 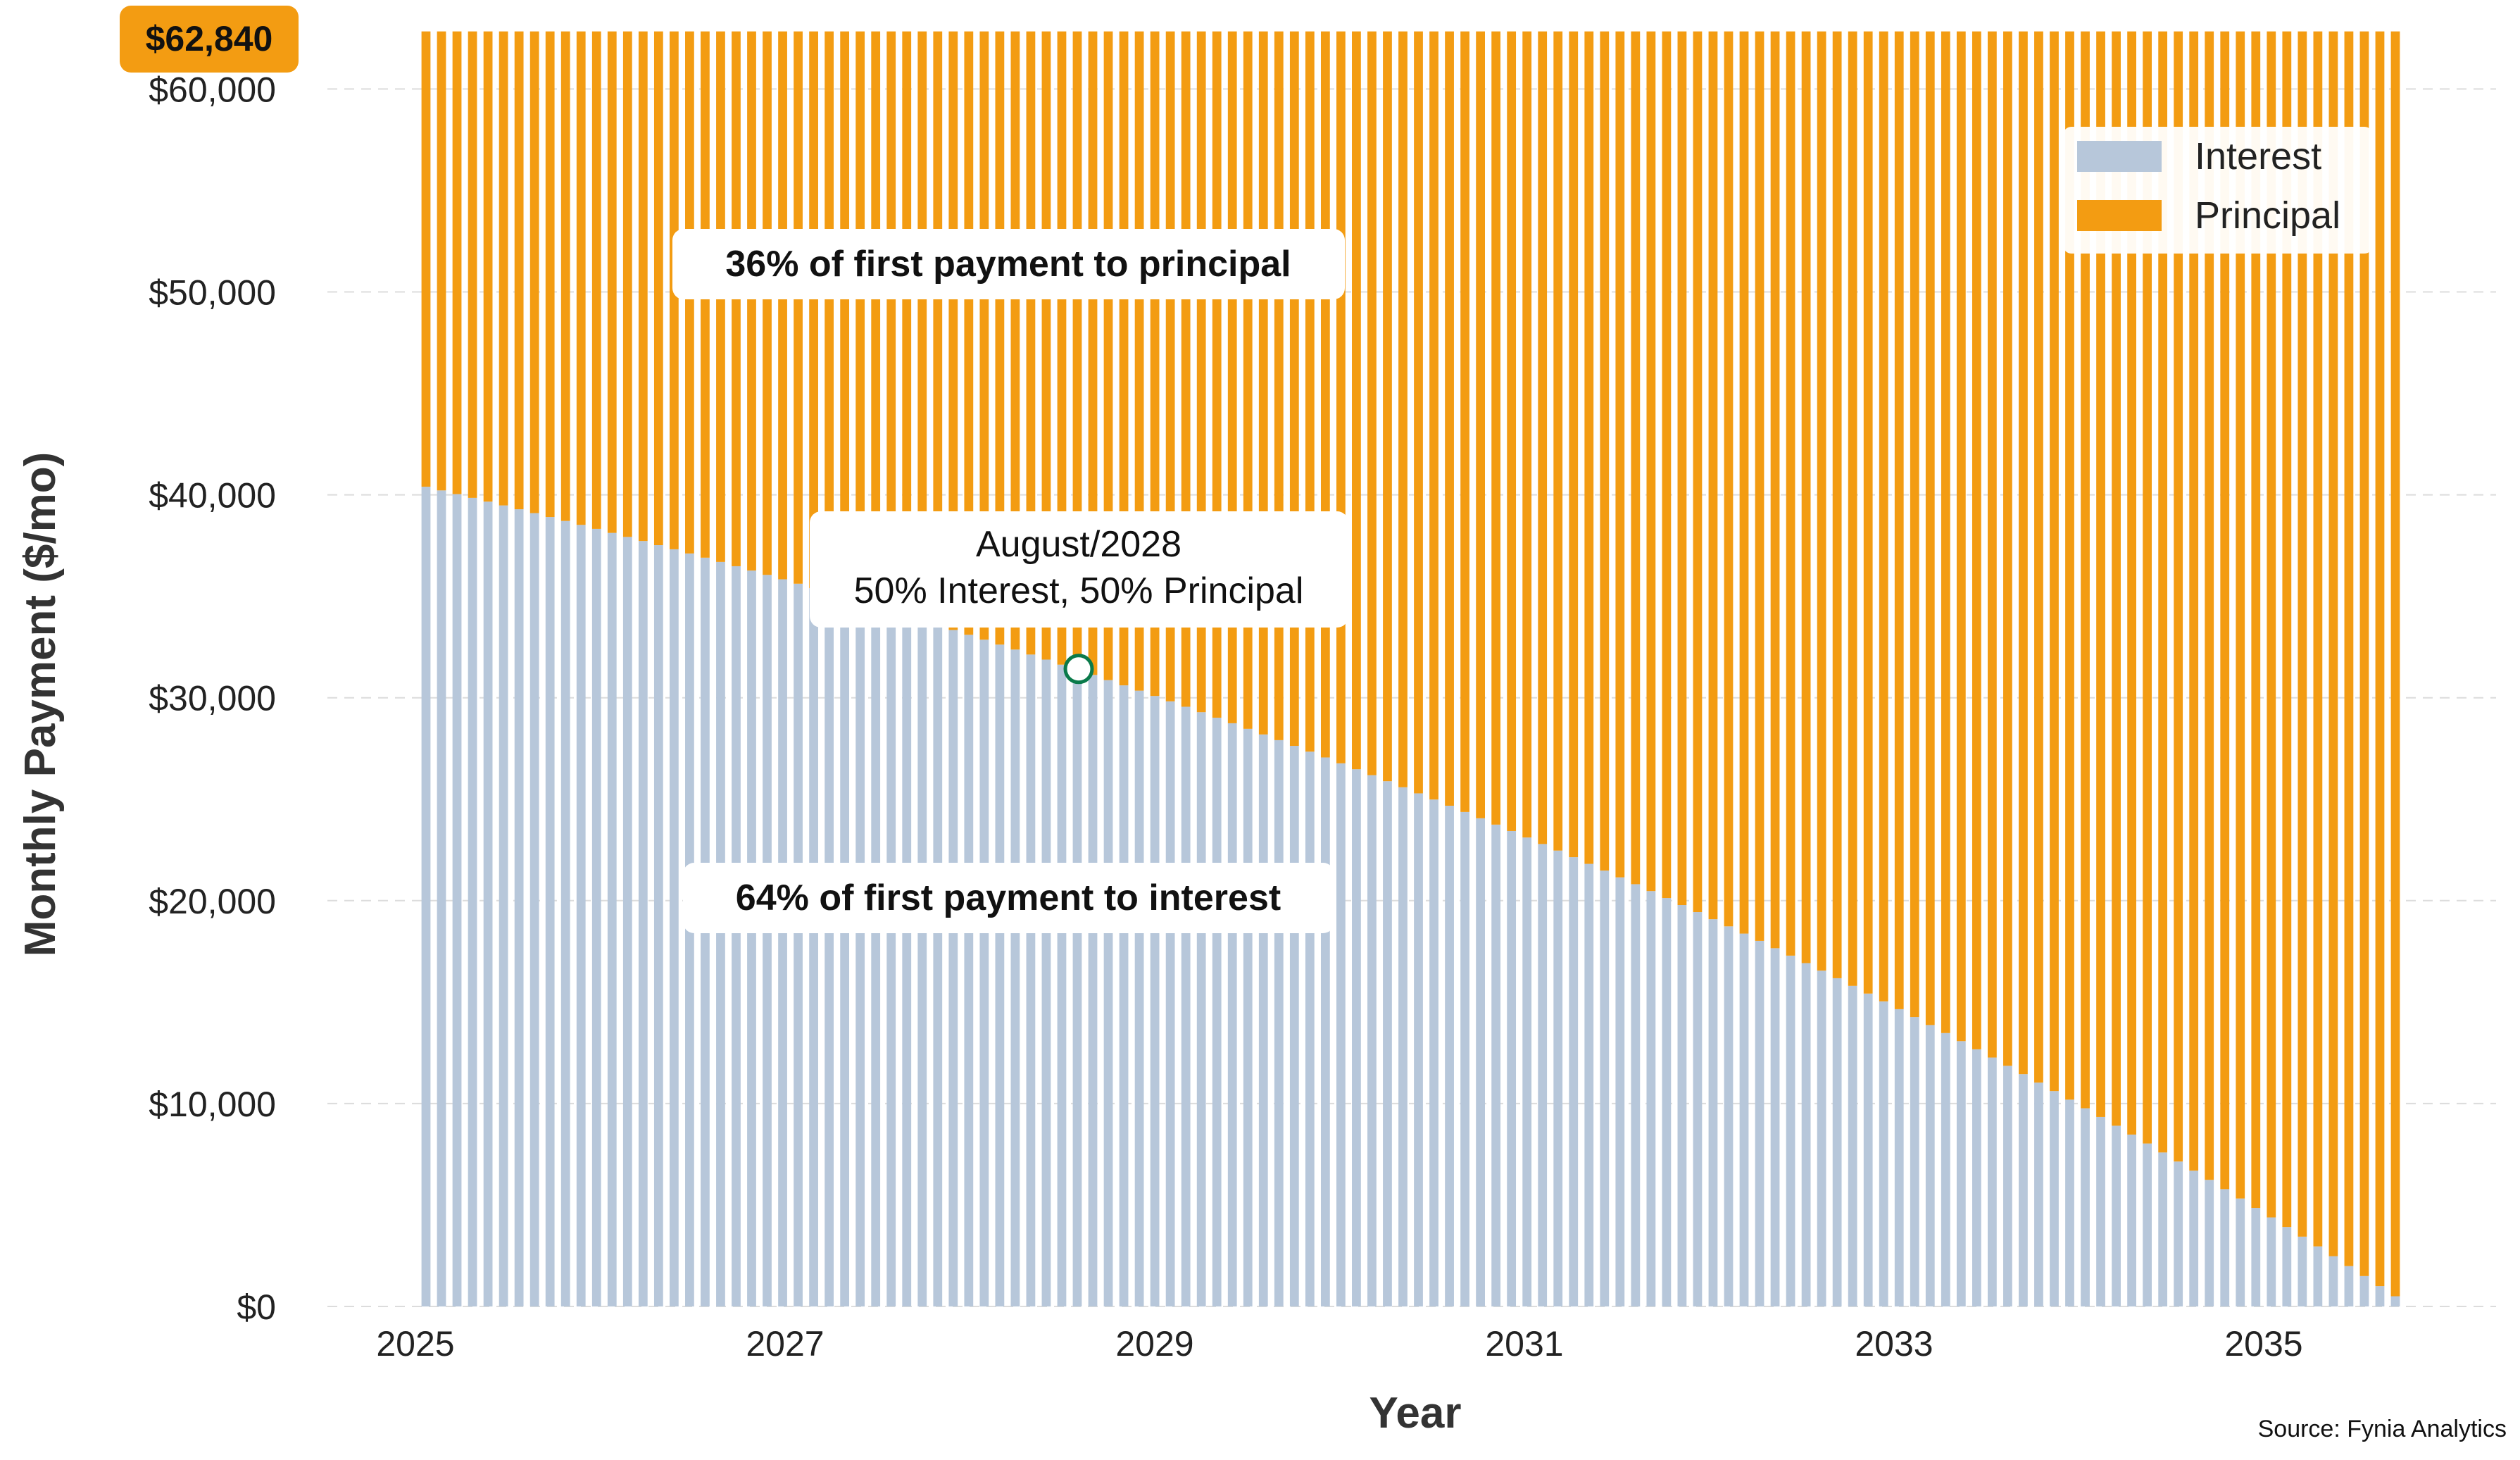 I want to click on legend-swatch-interest, so click(x=2120, y=156).